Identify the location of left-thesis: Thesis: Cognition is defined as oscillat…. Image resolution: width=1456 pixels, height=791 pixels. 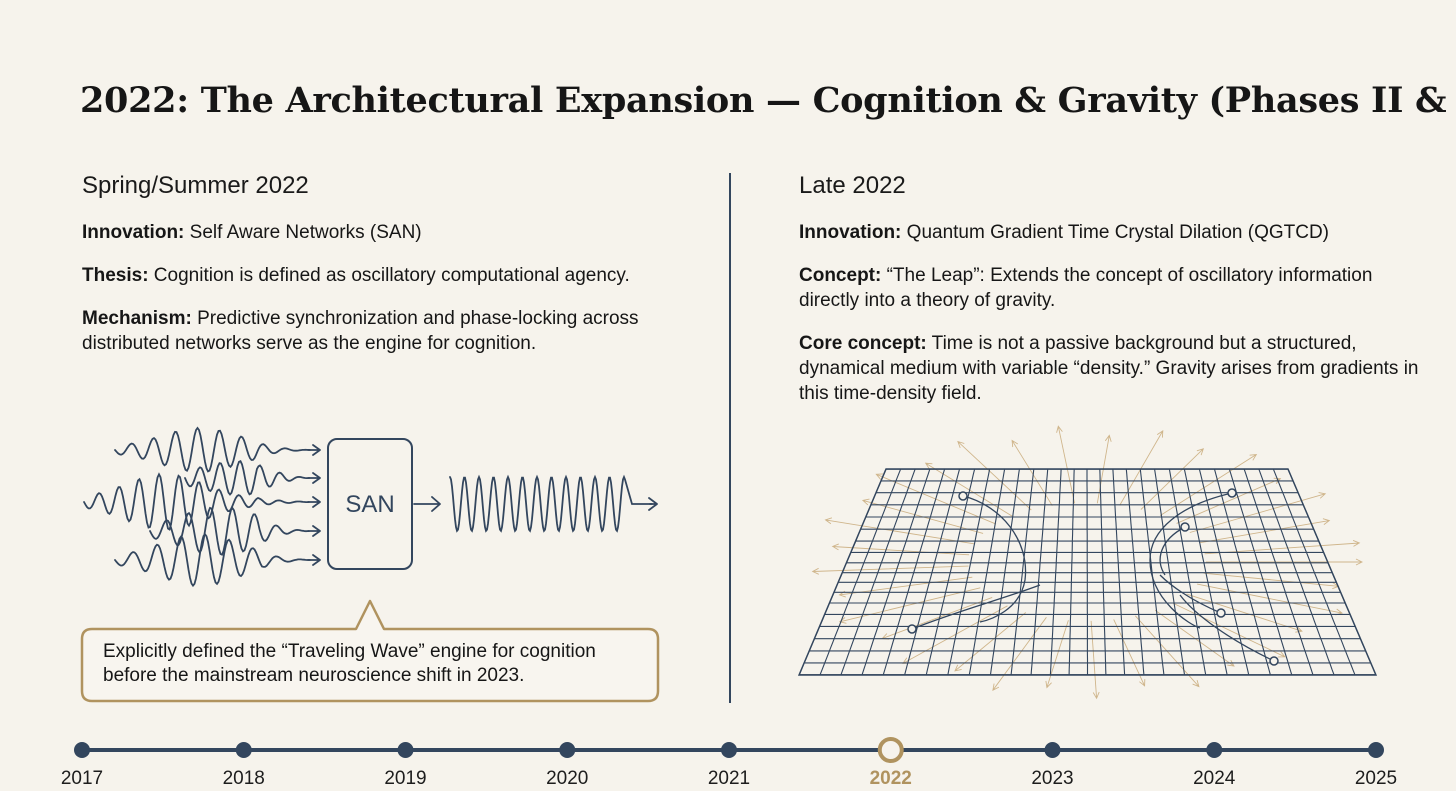
(382, 275).